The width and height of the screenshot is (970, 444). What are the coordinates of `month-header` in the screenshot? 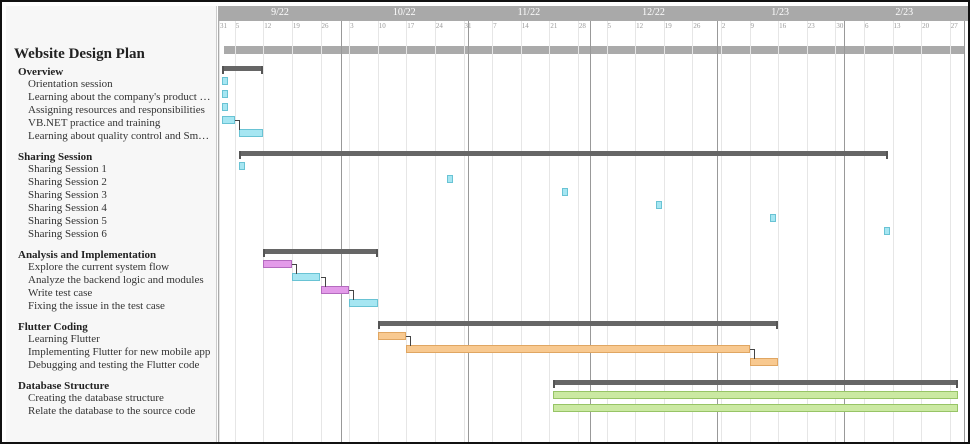 It's located at (593, 13).